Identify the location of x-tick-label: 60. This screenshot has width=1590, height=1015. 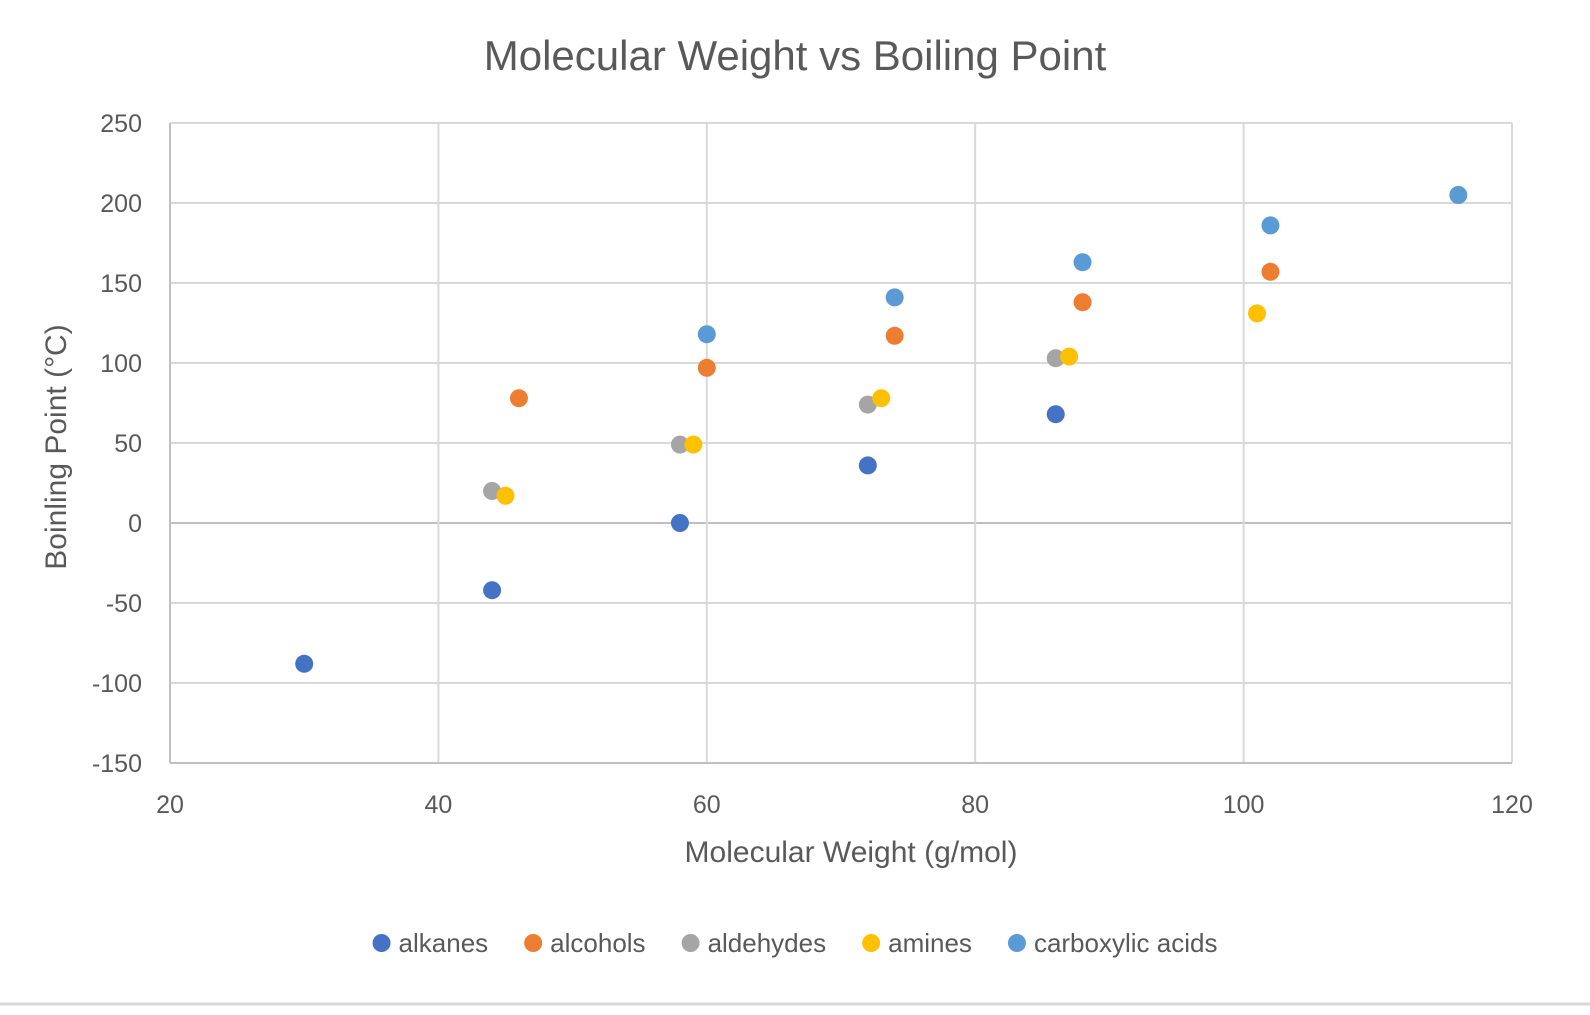
(707, 805).